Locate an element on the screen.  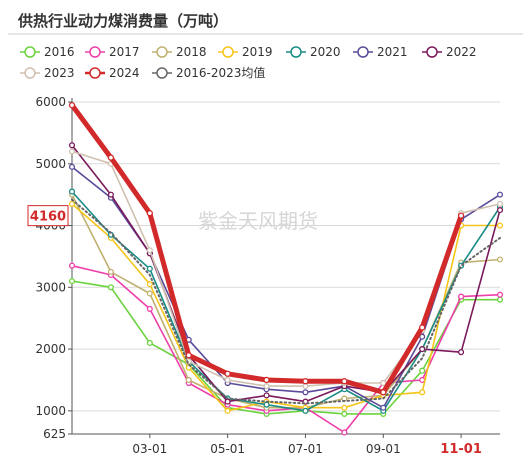
y-tick-label: 6000 is located at coordinates (50, 102).